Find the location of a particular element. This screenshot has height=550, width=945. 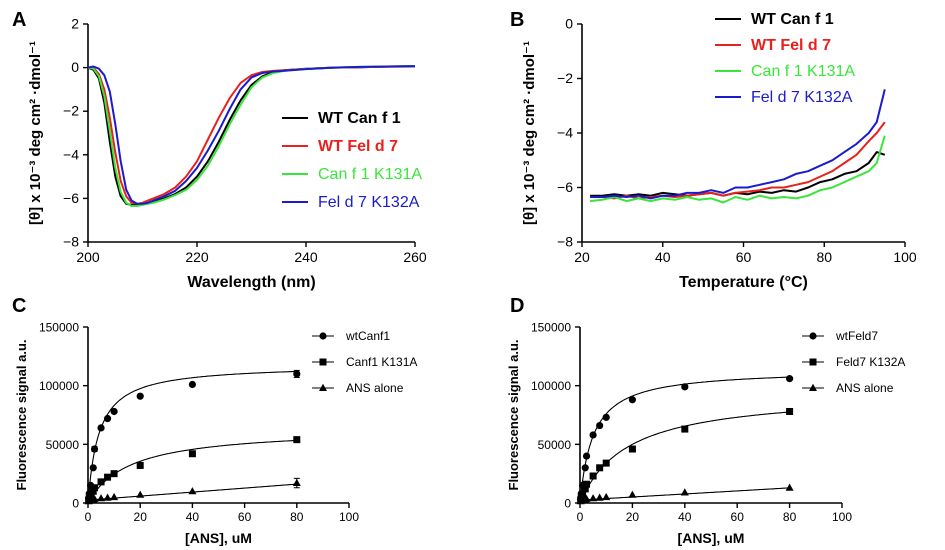

legend-label: wtCanf1 is located at coordinates (367, 336).